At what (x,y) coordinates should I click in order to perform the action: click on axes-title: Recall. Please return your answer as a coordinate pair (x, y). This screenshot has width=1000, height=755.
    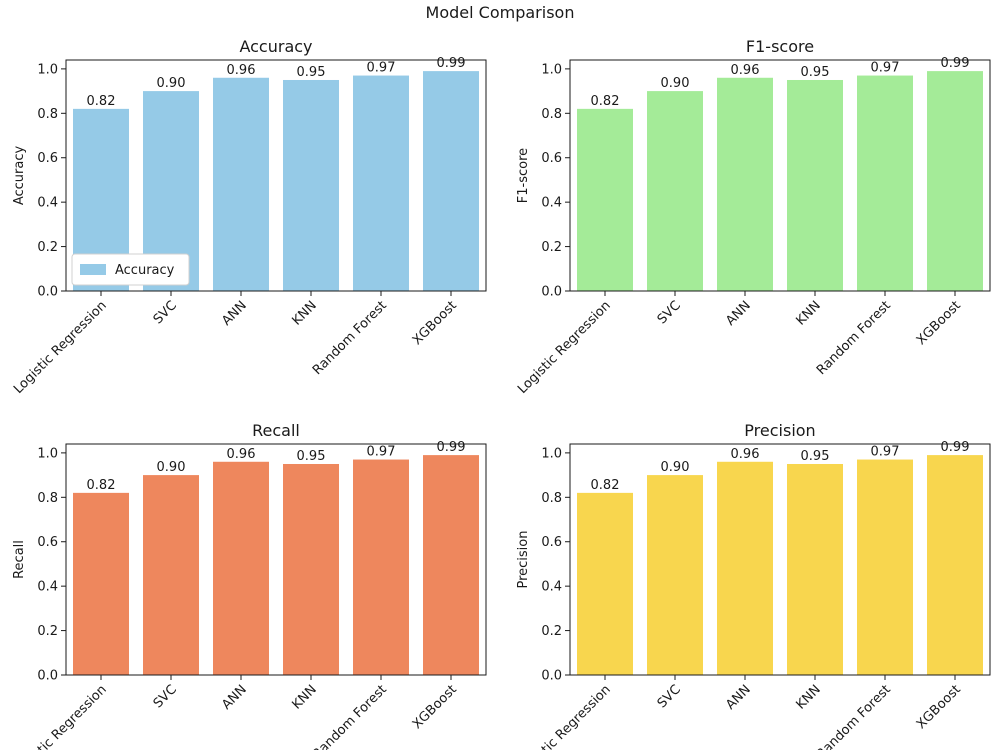
    Looking at the image, I should click on (276, 430).